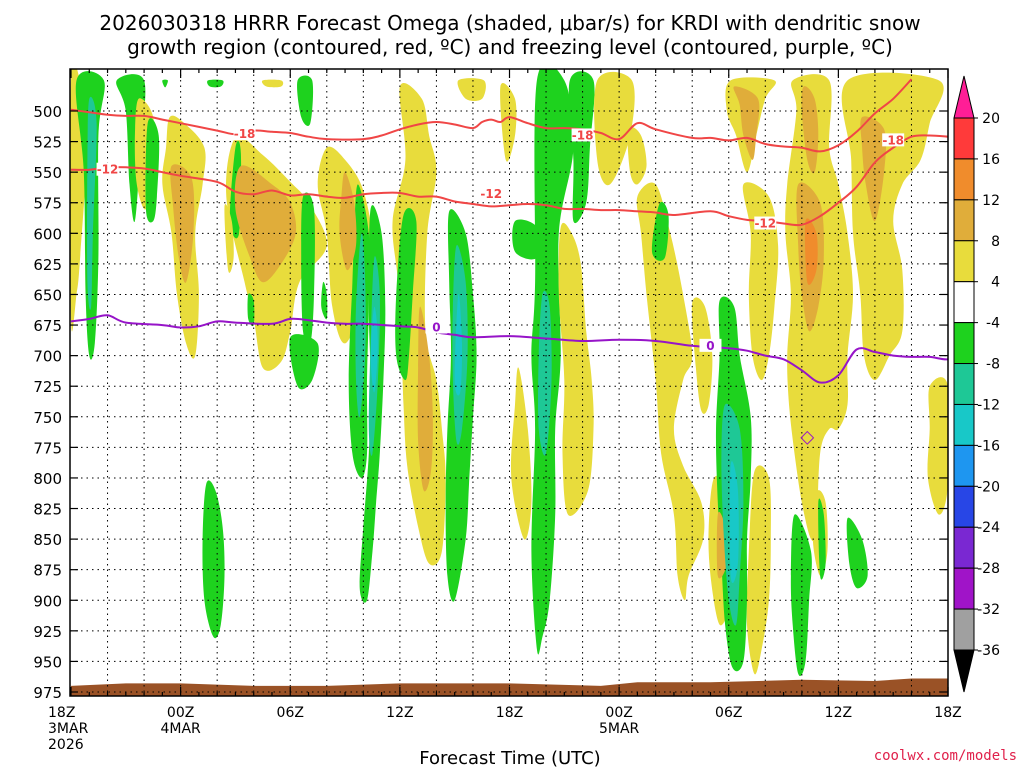 Image resolution: width=1024 pixels, height=768 pixels. Describe the element at coordinates (509, 349) in the screenshot. I see `freezing-level-line` at that location.